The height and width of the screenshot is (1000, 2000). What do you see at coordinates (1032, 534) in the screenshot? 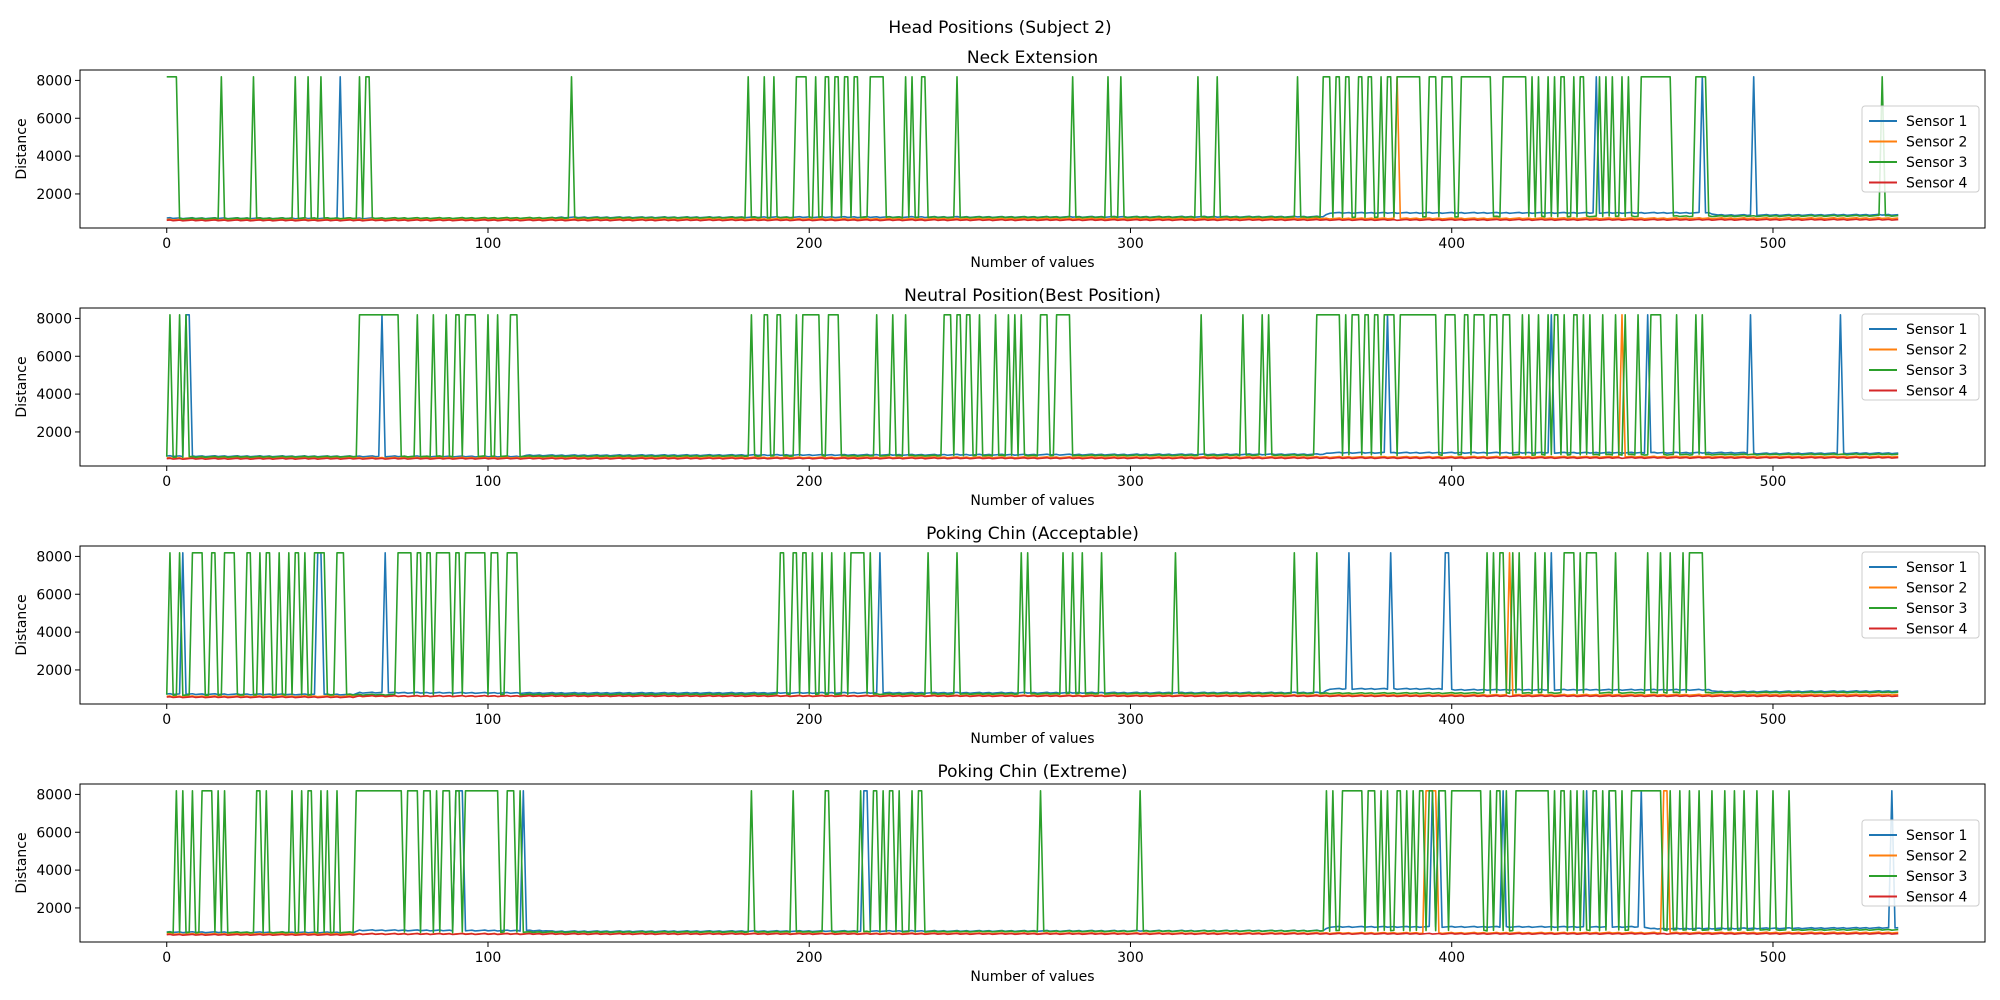
I see `subplot-title: Poking Chin (Acceptable)` at bounding box center [1032, 534].